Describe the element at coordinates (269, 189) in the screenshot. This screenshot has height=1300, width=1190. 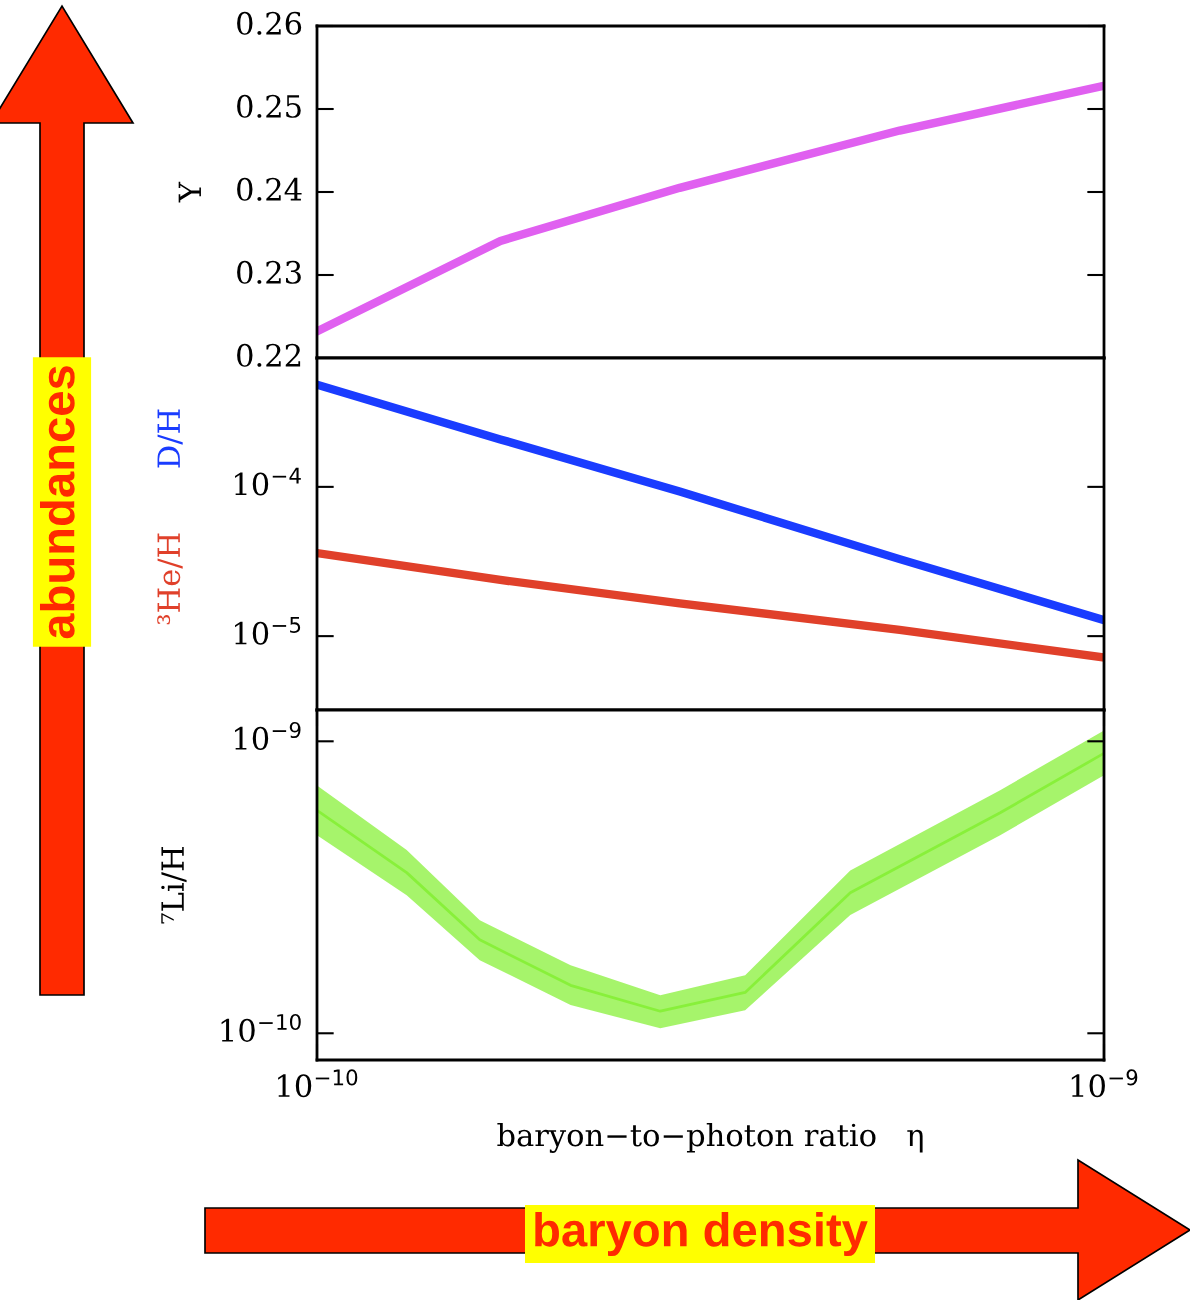
I see `y-tick-label: 0.24` at that location.